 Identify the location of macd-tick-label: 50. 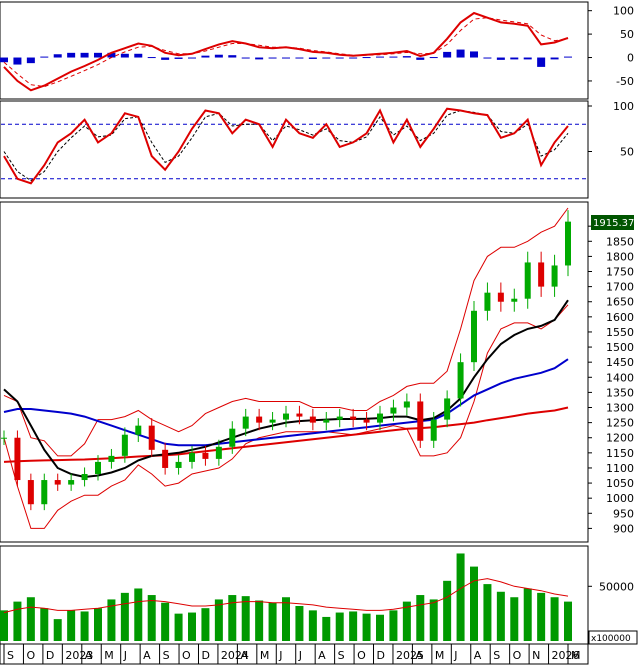
(627, 34).